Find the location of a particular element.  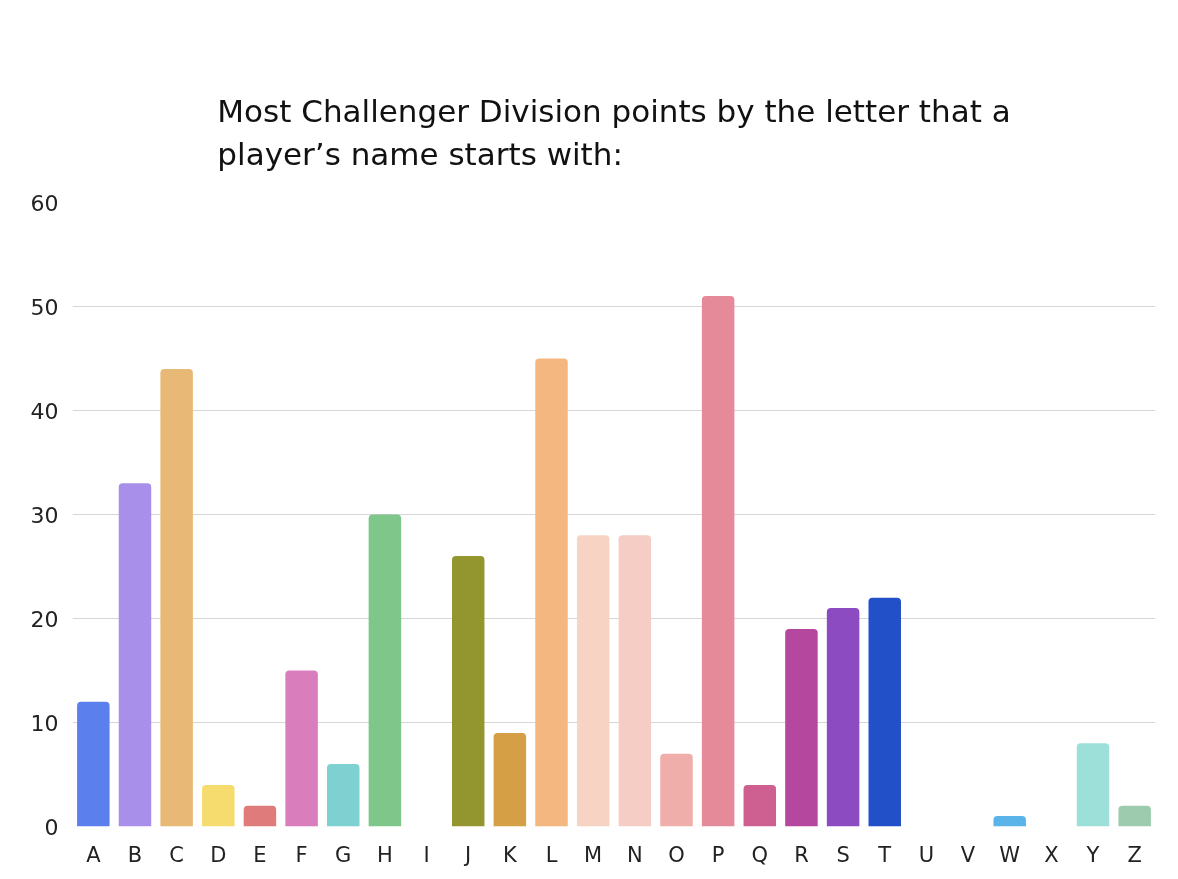

x-tick-label: M is located at coordinates (593, 854).